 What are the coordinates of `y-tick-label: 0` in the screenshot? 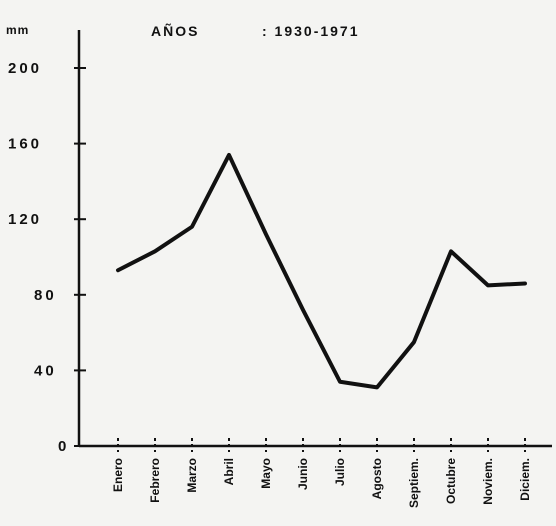 It's located at (63, 446).